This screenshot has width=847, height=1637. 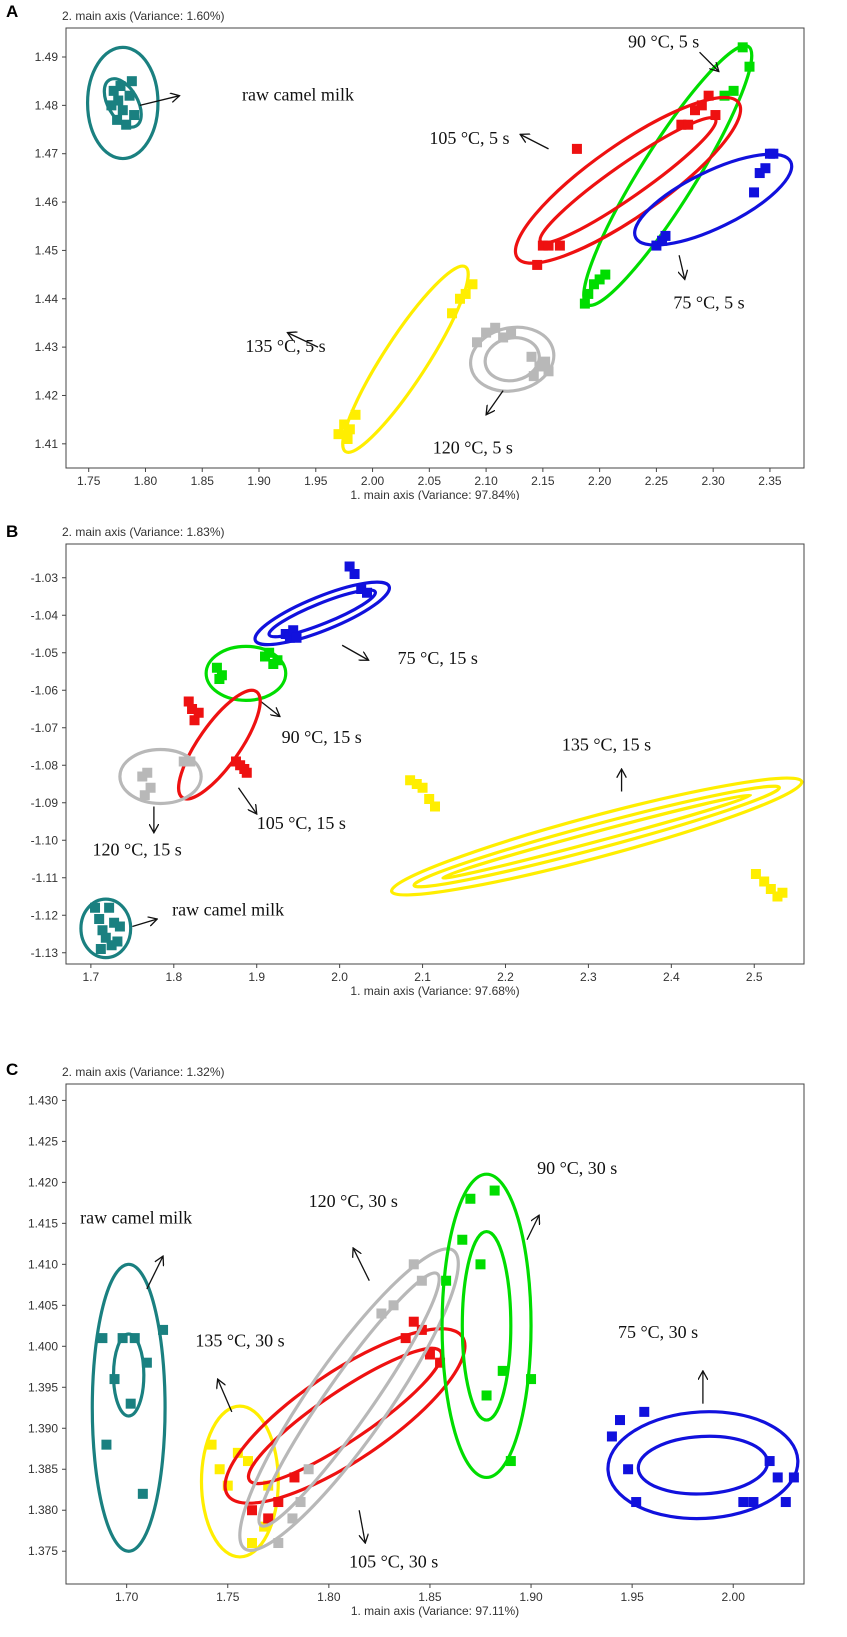 I want to click on y-tick-label: 1.380, so click(x=43, y=1510).